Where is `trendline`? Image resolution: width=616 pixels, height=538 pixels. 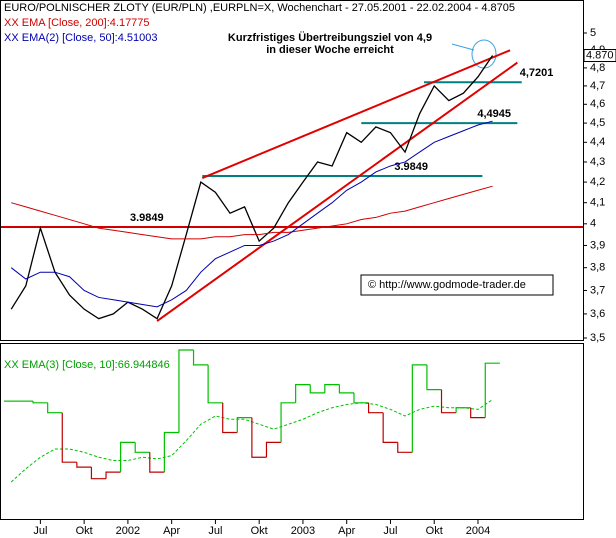
trendline is located at coordinates (356, 114).